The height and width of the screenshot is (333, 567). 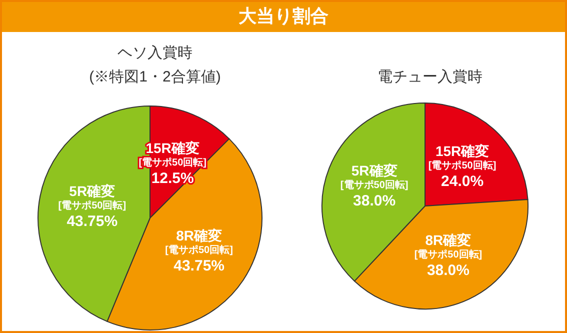 What do you see at coordinates (462, 157) in the screenshot?
I see `slice-label: 15R確変 [電サポ50回転]` at bounding box center [462, 157].